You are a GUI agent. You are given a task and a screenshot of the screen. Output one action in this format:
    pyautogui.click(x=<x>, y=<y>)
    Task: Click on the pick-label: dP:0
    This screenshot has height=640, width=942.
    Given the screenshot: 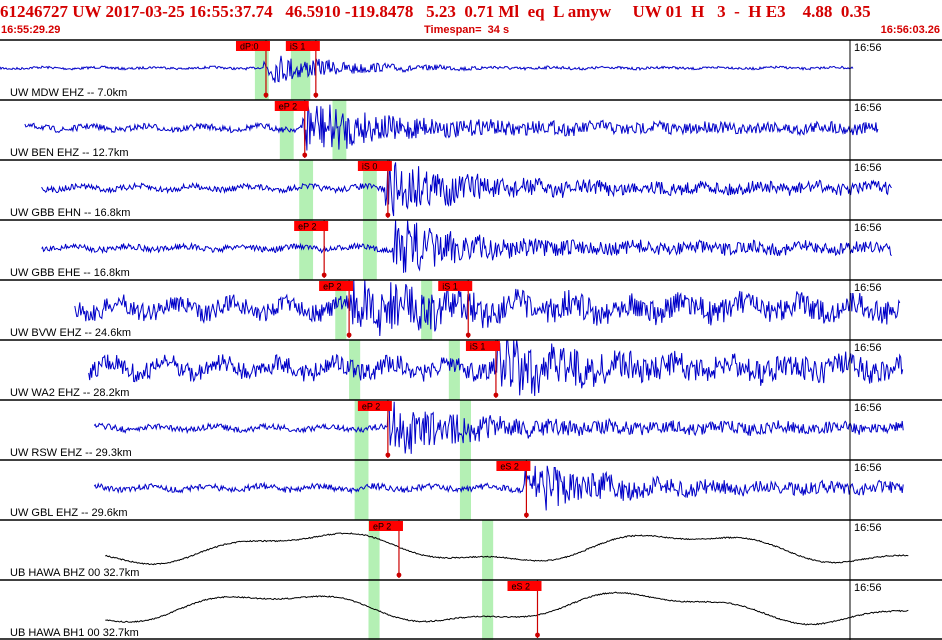 What is the action you would take?
    pyautogui.click(x=249, y=47)
    